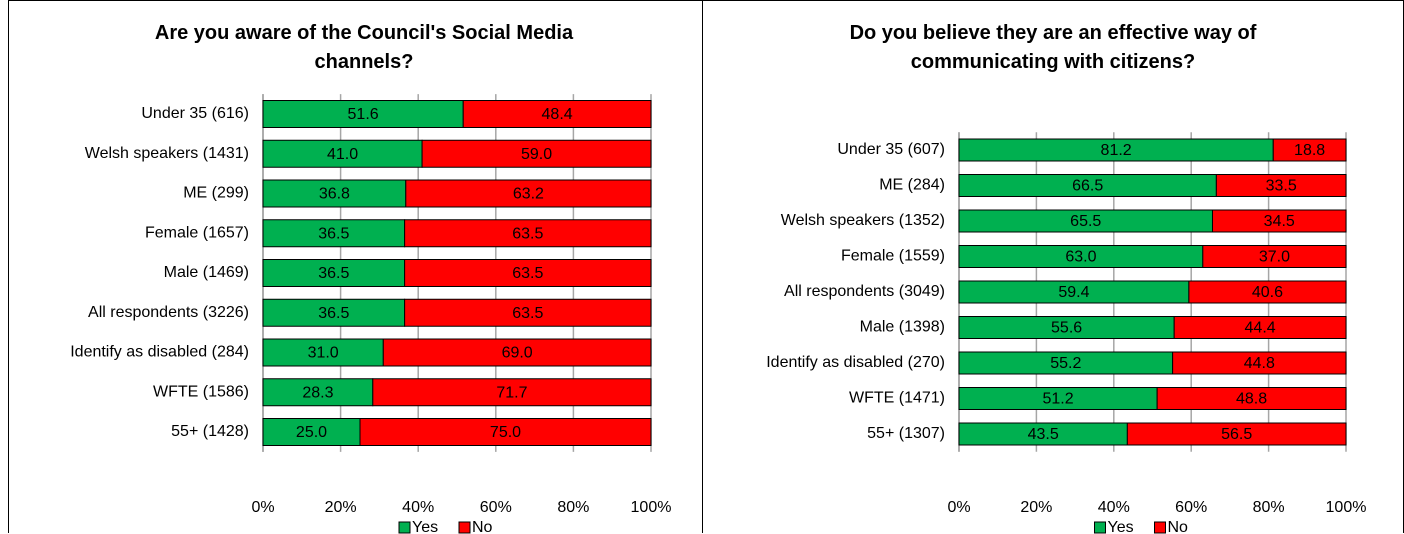 The image size is (1404, 534). Describe the element at coordinates (1178, 526) in the screenshot. I see `legend-label: No` at that location.